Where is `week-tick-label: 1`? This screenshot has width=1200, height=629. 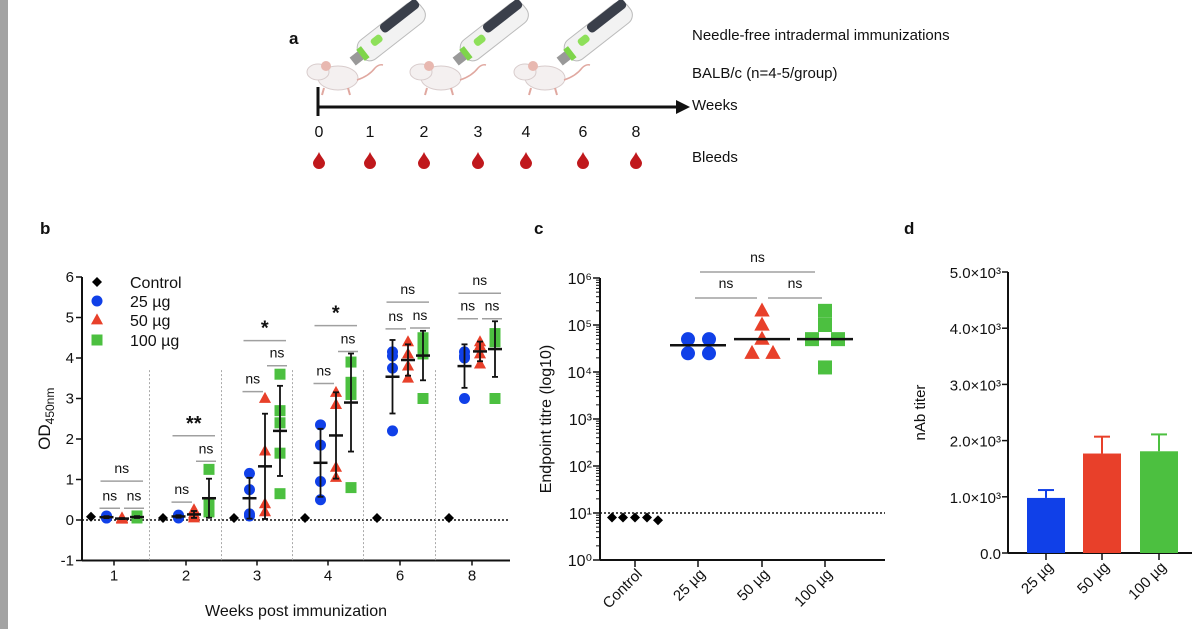
week-tick-label: 1 is located at coordinates (370, 132).